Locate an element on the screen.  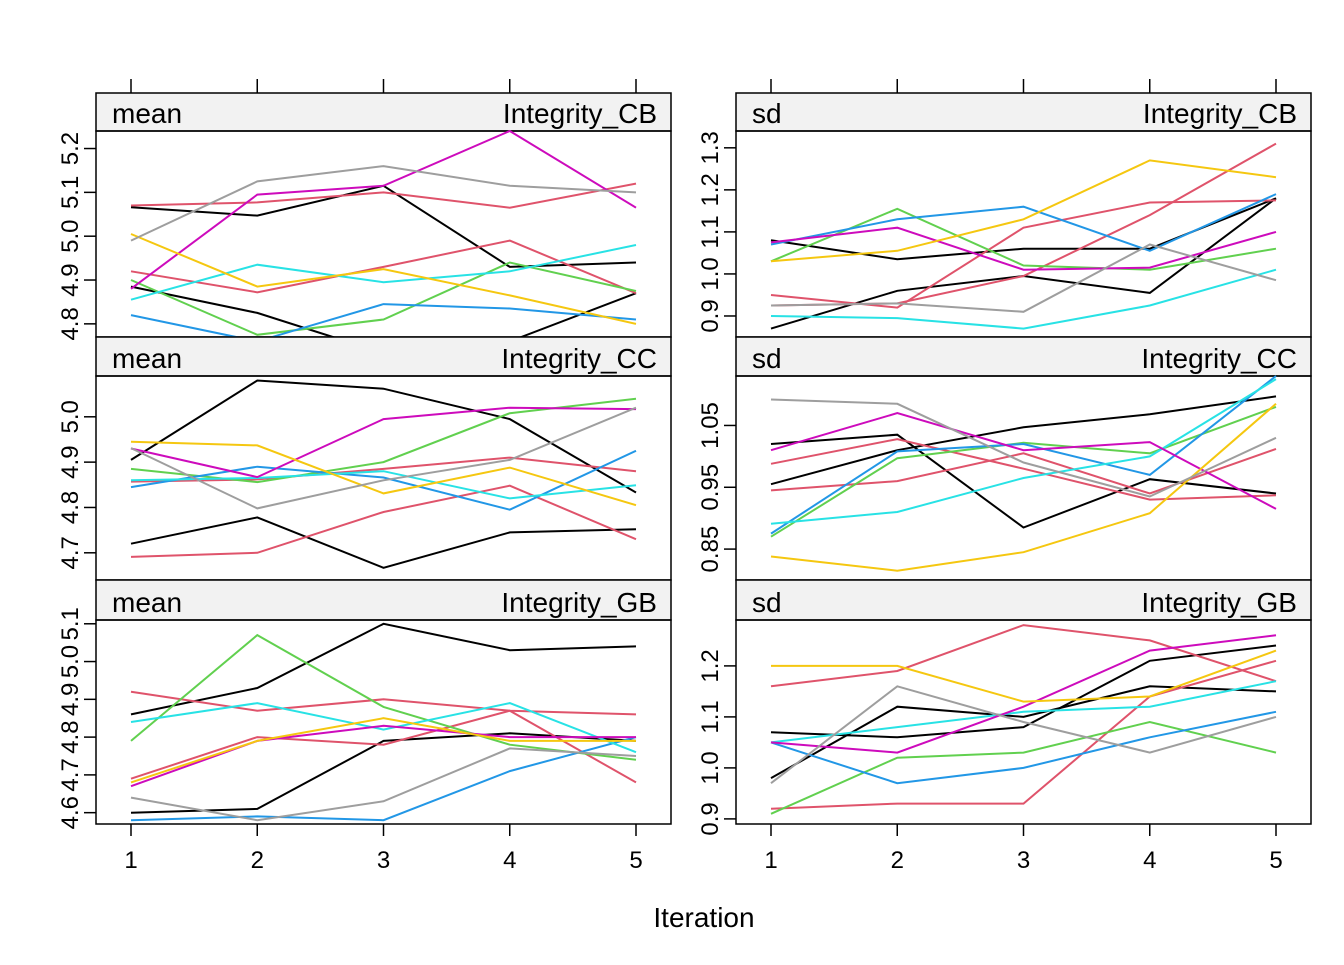
panel-sd-Integrity_GB: sd Integrity_GB 0.9 1.0 1.1 1.2 1 2 3 4 5 is located at coordinates (1004, 726).